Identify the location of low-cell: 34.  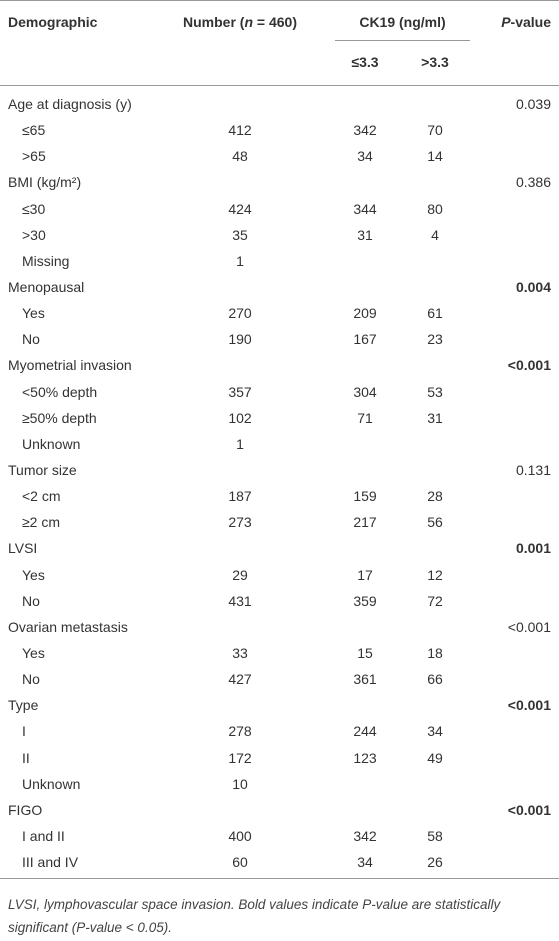
(365, 862).